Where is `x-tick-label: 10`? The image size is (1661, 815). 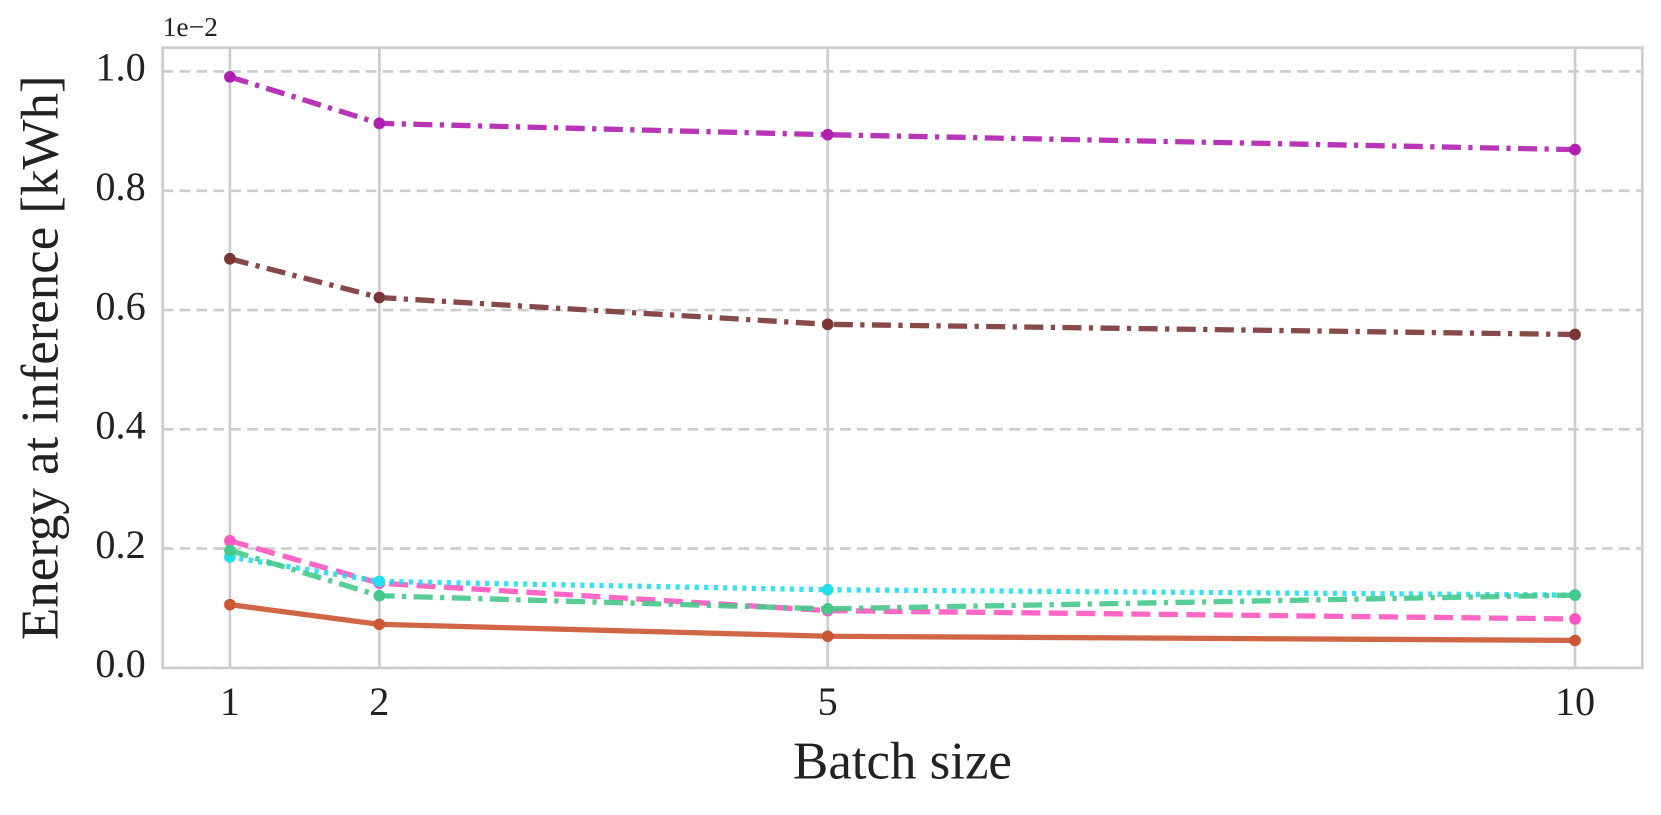 x-tick-label: 10 is located at coordinates (1575, 701).